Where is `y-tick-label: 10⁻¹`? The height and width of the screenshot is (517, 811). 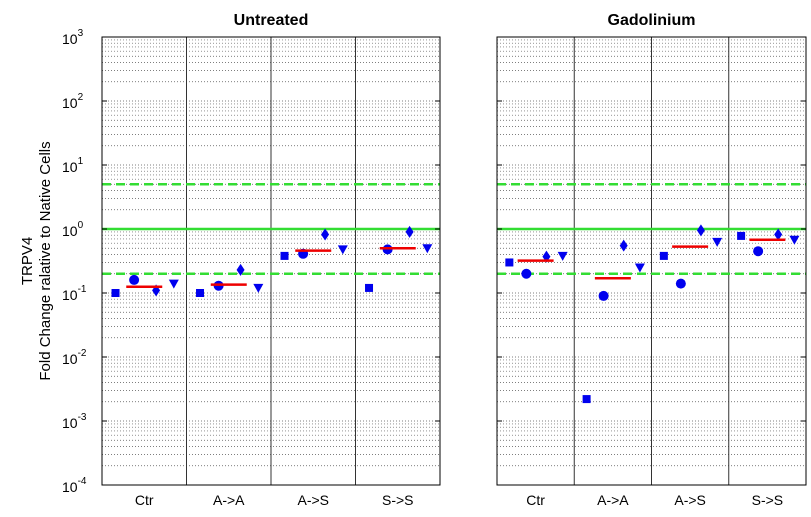 y-tick-label: 10⁻¹ is located at coordinates (74, 293).